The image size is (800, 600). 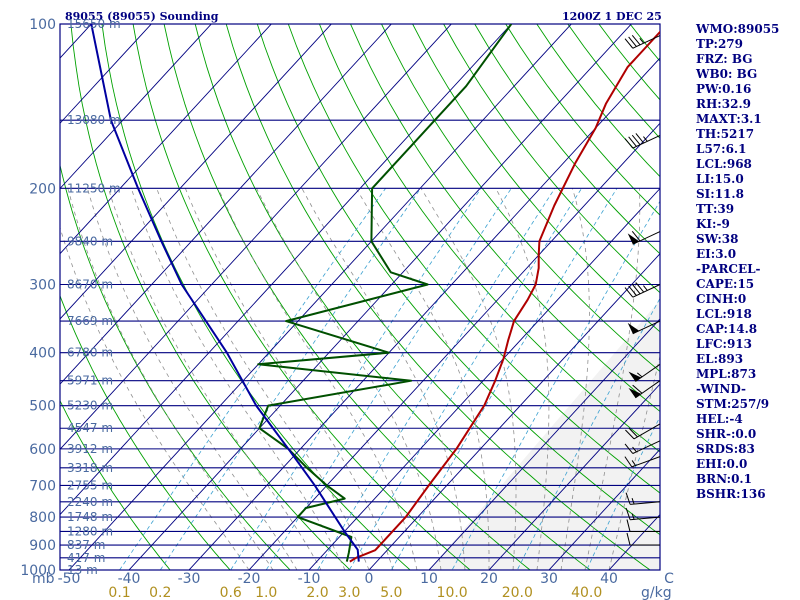 I want to click on index-line: CAP:14.8, so click(x=727, y=329).